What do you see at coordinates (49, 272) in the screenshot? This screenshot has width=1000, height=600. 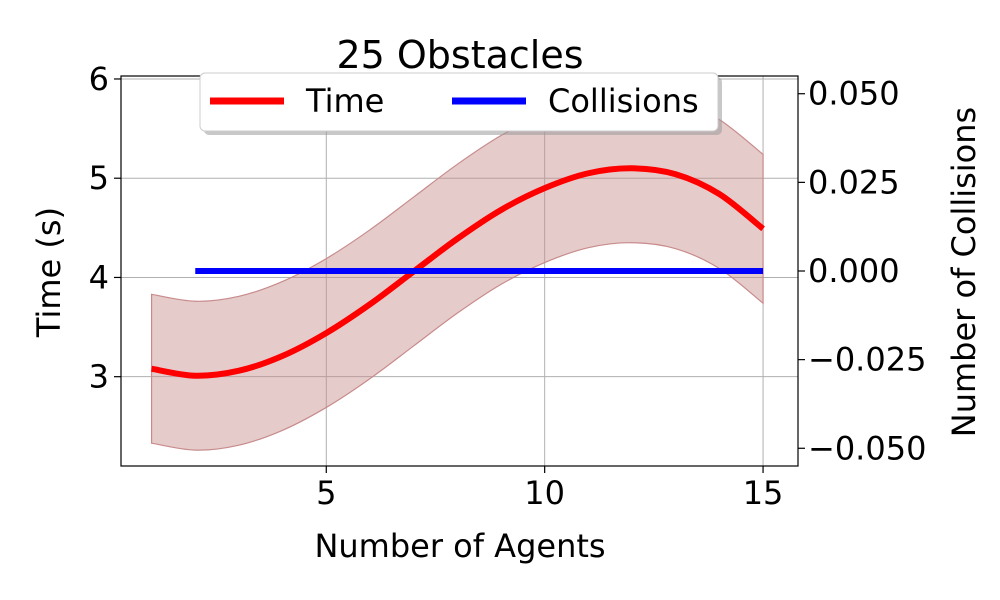 I see `y-axis-title: Time (s)` at bounding box center [49, 272].